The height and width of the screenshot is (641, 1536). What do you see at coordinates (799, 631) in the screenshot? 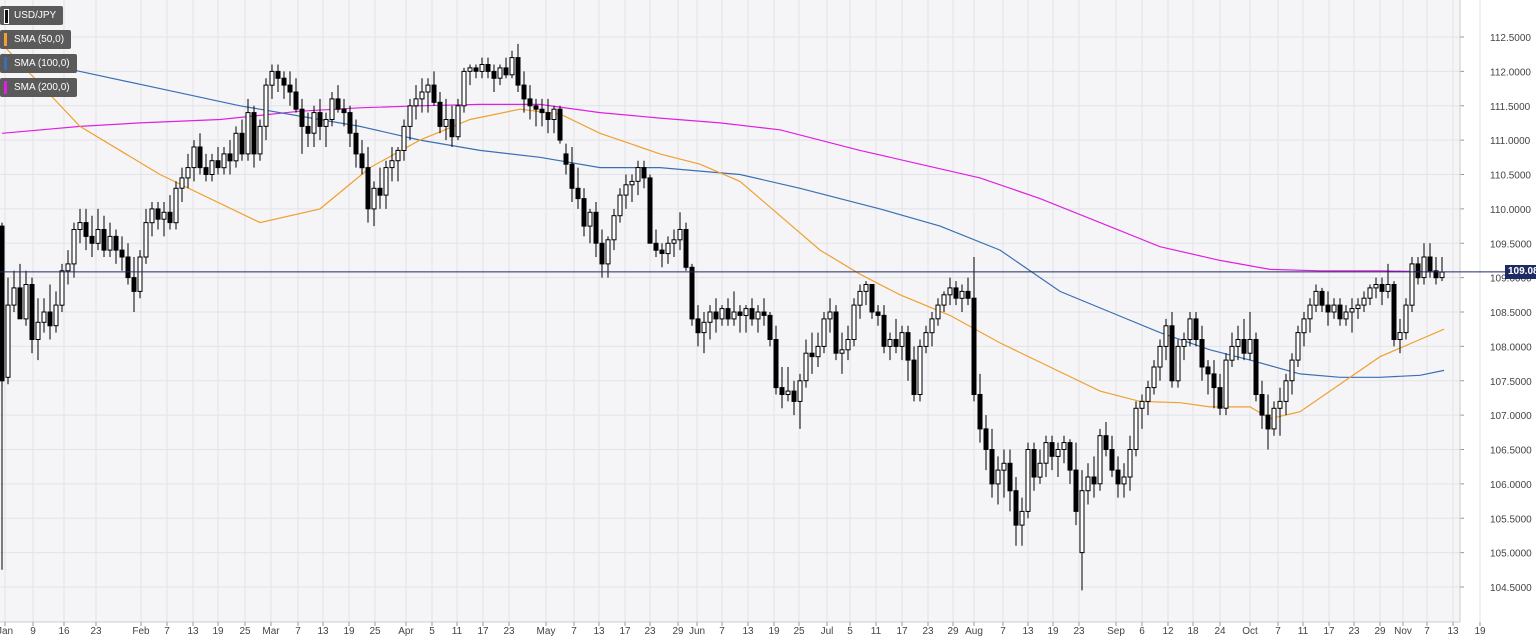
I see `x-tick-label: 25` at bounding box center [799, 631].